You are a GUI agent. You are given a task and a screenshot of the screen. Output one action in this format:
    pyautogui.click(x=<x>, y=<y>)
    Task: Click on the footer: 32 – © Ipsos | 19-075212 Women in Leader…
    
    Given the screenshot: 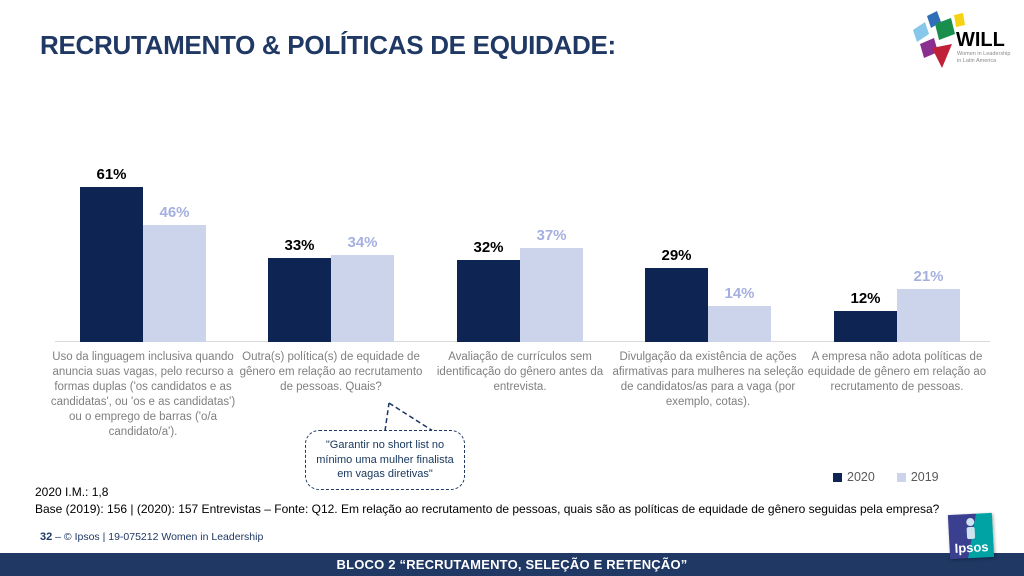 What is the action you would take?
    pyautogui.click(x=151, y=537)
    